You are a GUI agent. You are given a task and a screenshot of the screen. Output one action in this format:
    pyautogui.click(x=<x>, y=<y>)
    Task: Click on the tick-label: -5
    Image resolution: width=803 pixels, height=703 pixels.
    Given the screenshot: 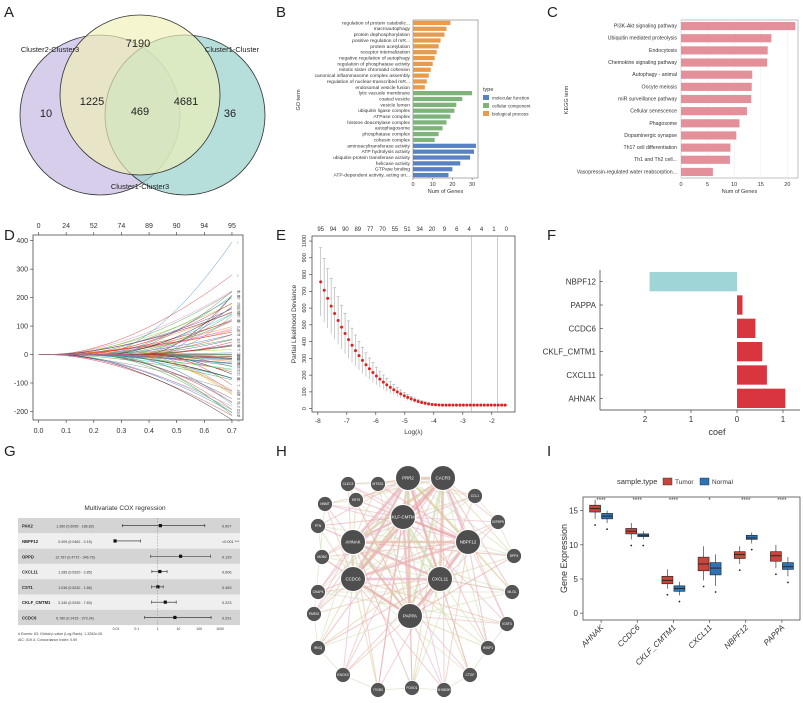 What is the action you would take?
    pyautogui.click(x=405, y=421)
    